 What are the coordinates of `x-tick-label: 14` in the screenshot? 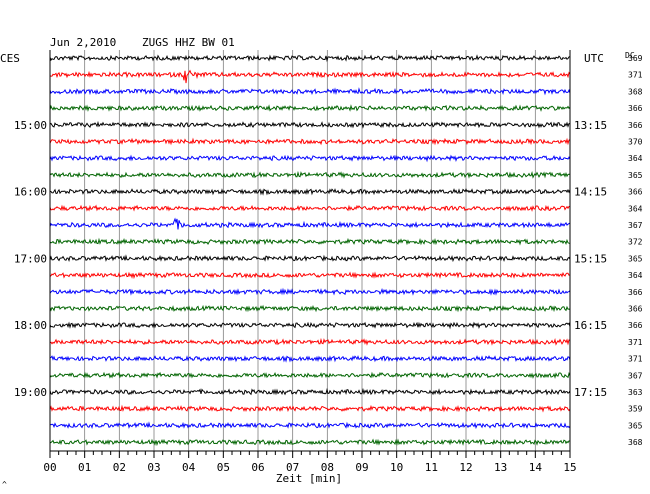 It's located at (536, 467).